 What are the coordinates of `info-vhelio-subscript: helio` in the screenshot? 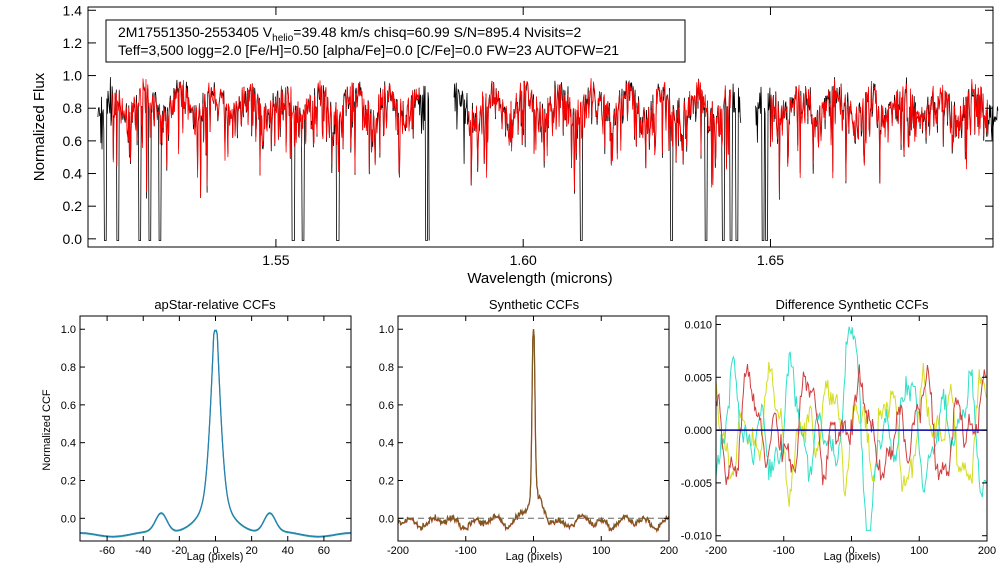 It's located at (283, 38).